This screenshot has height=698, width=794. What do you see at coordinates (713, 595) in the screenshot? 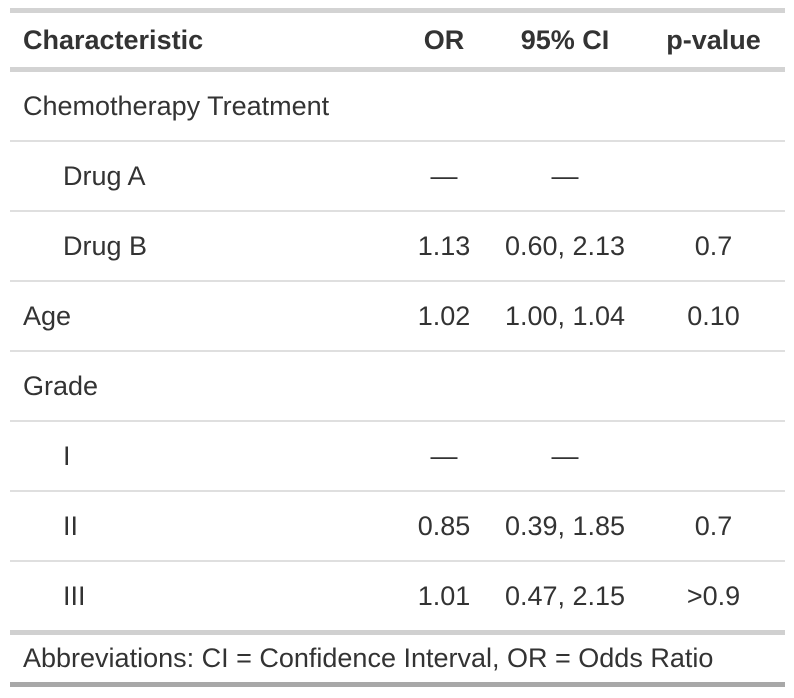
I see `cell-p-value: >0.9` at bounding box center [713, 595].